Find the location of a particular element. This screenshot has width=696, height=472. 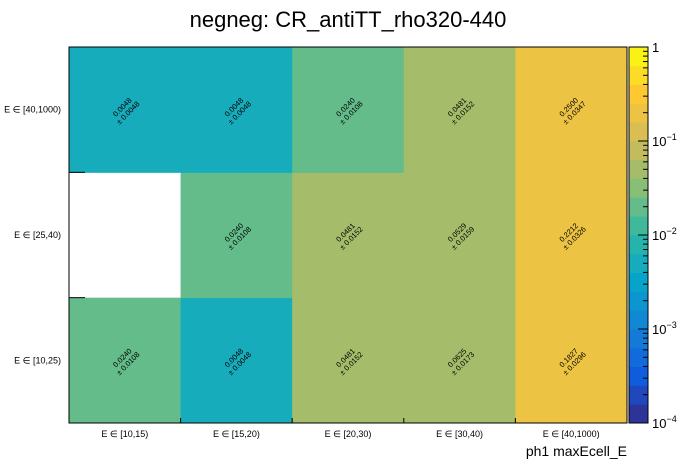

y-tick-label: E ∈ [25,40) is located at coordinates (37, 235).